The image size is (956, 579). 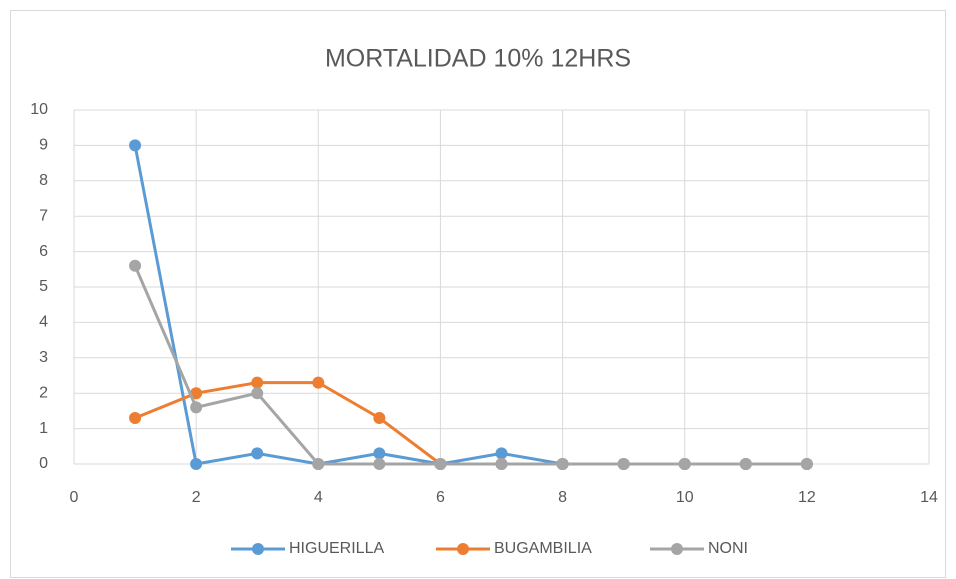 I want to click on y-tick-label: 7, so click(x=43, y=215).